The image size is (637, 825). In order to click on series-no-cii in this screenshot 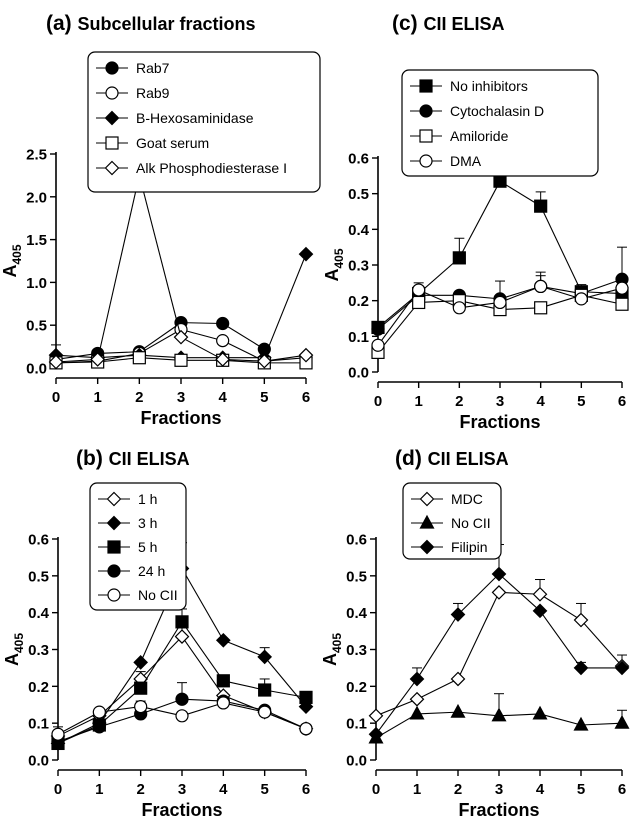, I will do `click(182, 718)`.